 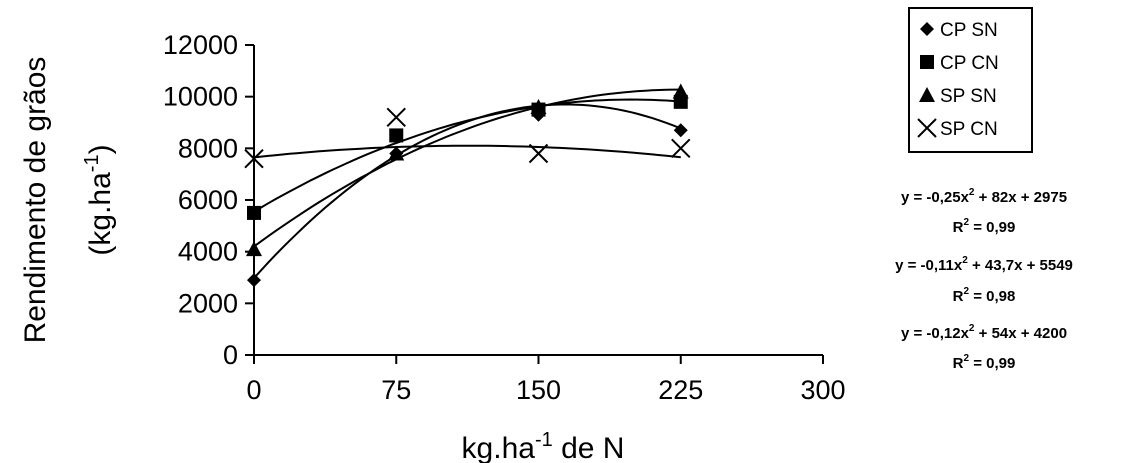 What do you see at coordinates (543, 446) in the screenshot?
I see `x-axis-title: kg.ha-1 de N` at bounding box center [543, 446].